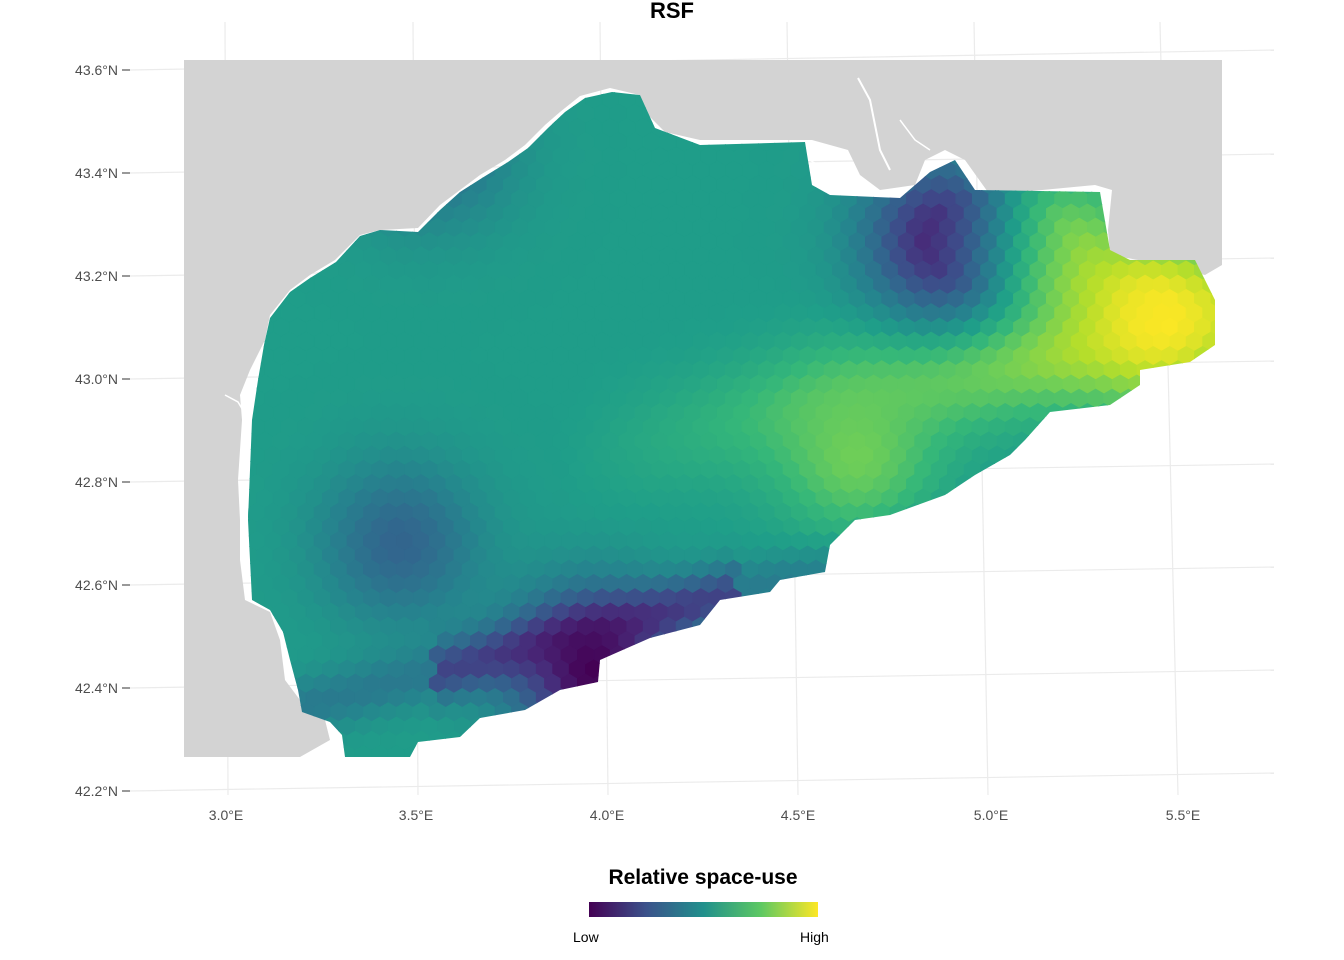 Image resolution: width=1344 pixels, height=960 pixels. What do you see at coordinates (607, 815) in the screenshot?
I see `x-tick-label: 4.0°E` at bounding box center [607, 815].